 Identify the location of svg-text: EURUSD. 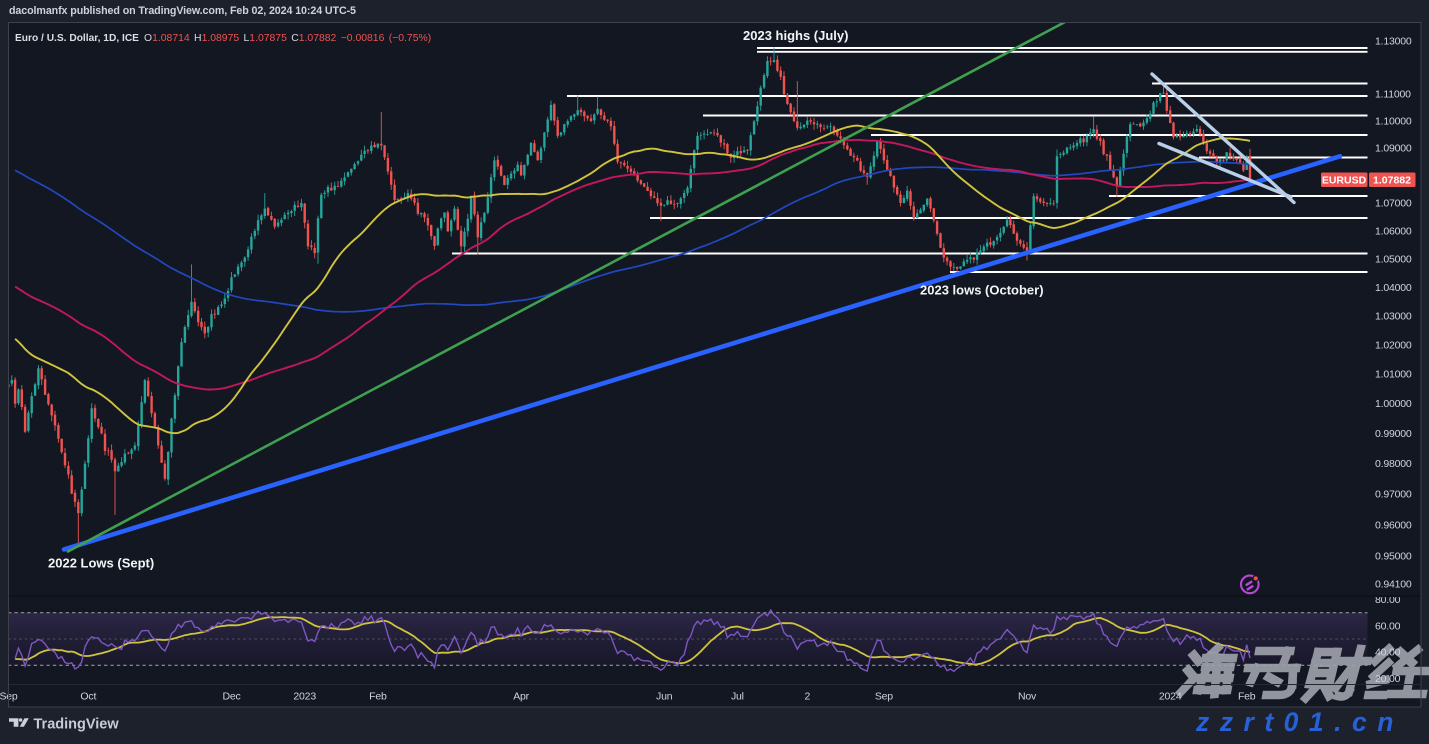
(1344, 180).